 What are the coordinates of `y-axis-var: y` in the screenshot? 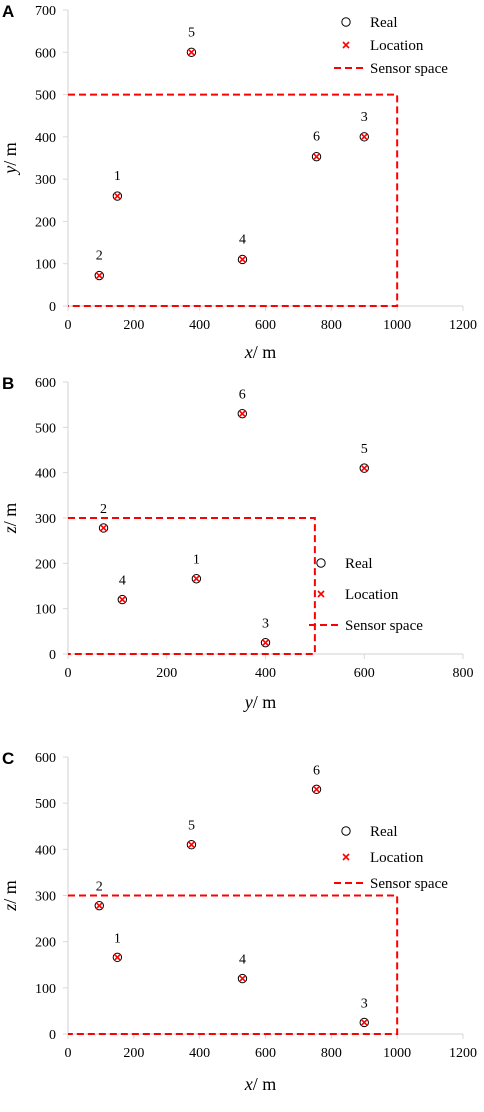 It's located at (10, 171).